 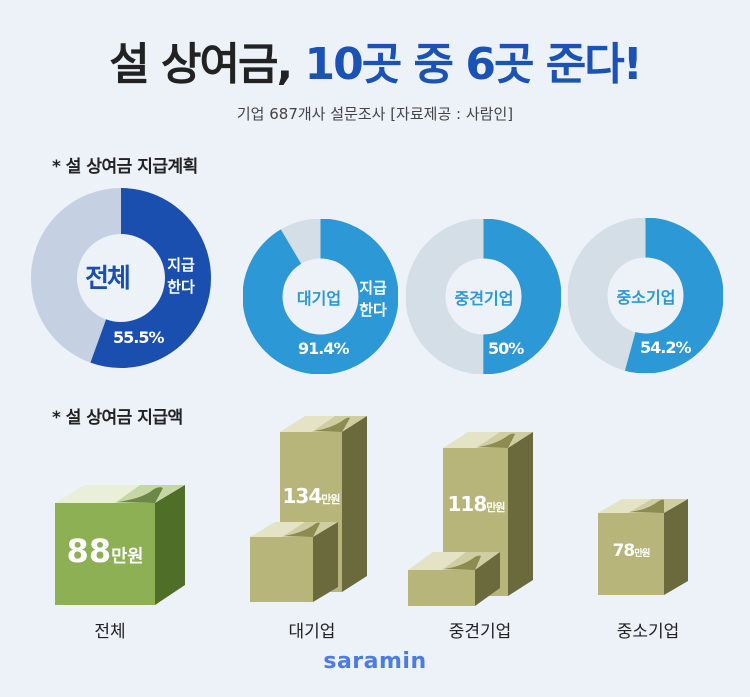 I want to click on donut-center-label: 전체, so click(x=108, y=279).